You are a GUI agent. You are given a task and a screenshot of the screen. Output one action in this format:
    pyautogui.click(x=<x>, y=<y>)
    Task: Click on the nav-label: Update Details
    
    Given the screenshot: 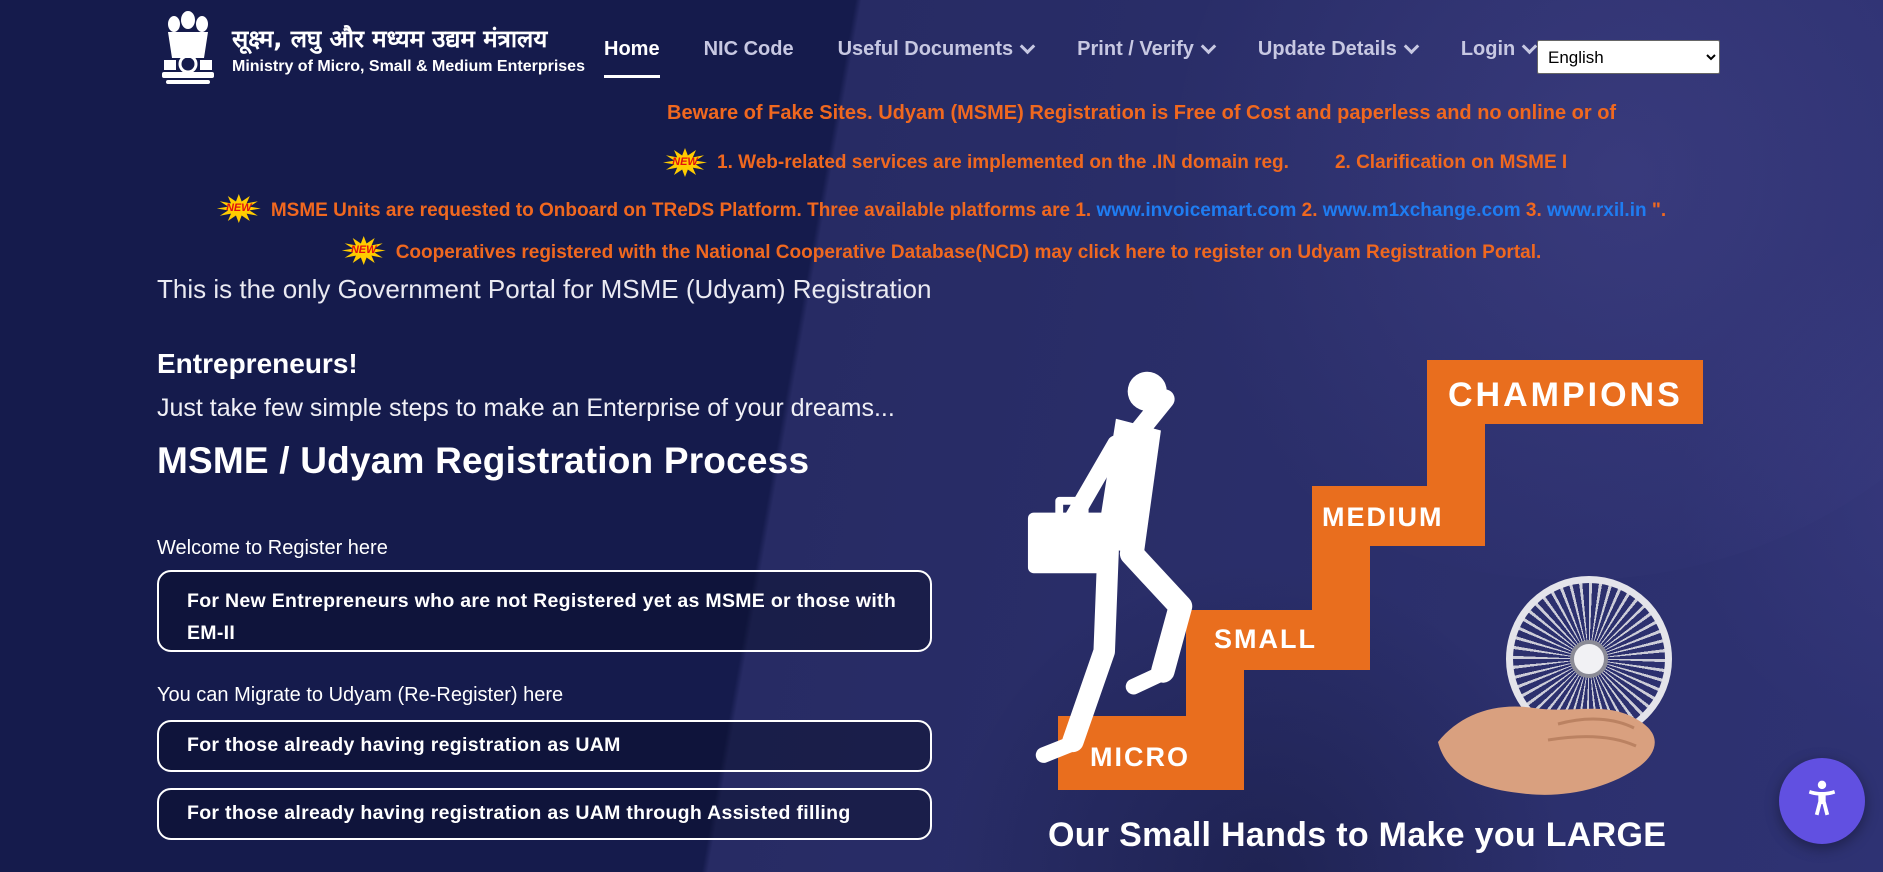 What is the action you would take?
    pyautogui.click(x=1327, y=49)
    